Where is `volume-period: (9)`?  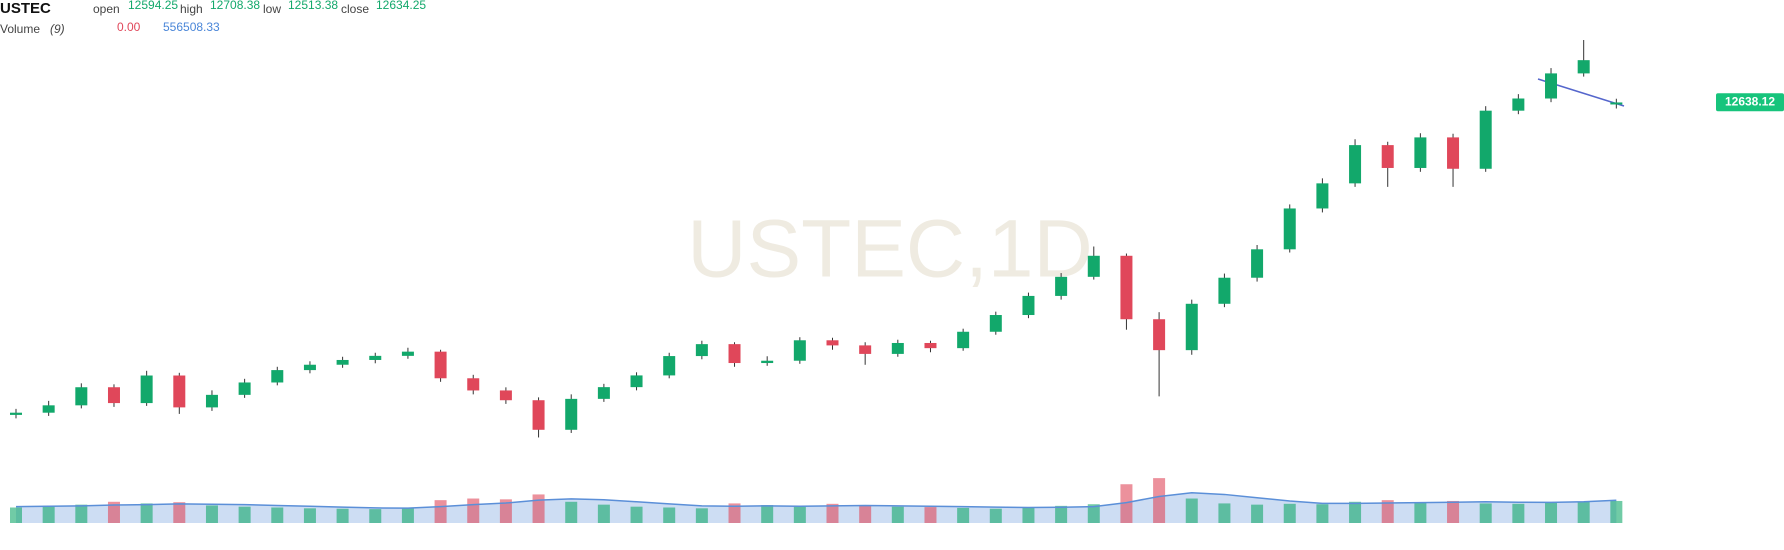 volume-period: (9) is located at coordinates (57, 29).